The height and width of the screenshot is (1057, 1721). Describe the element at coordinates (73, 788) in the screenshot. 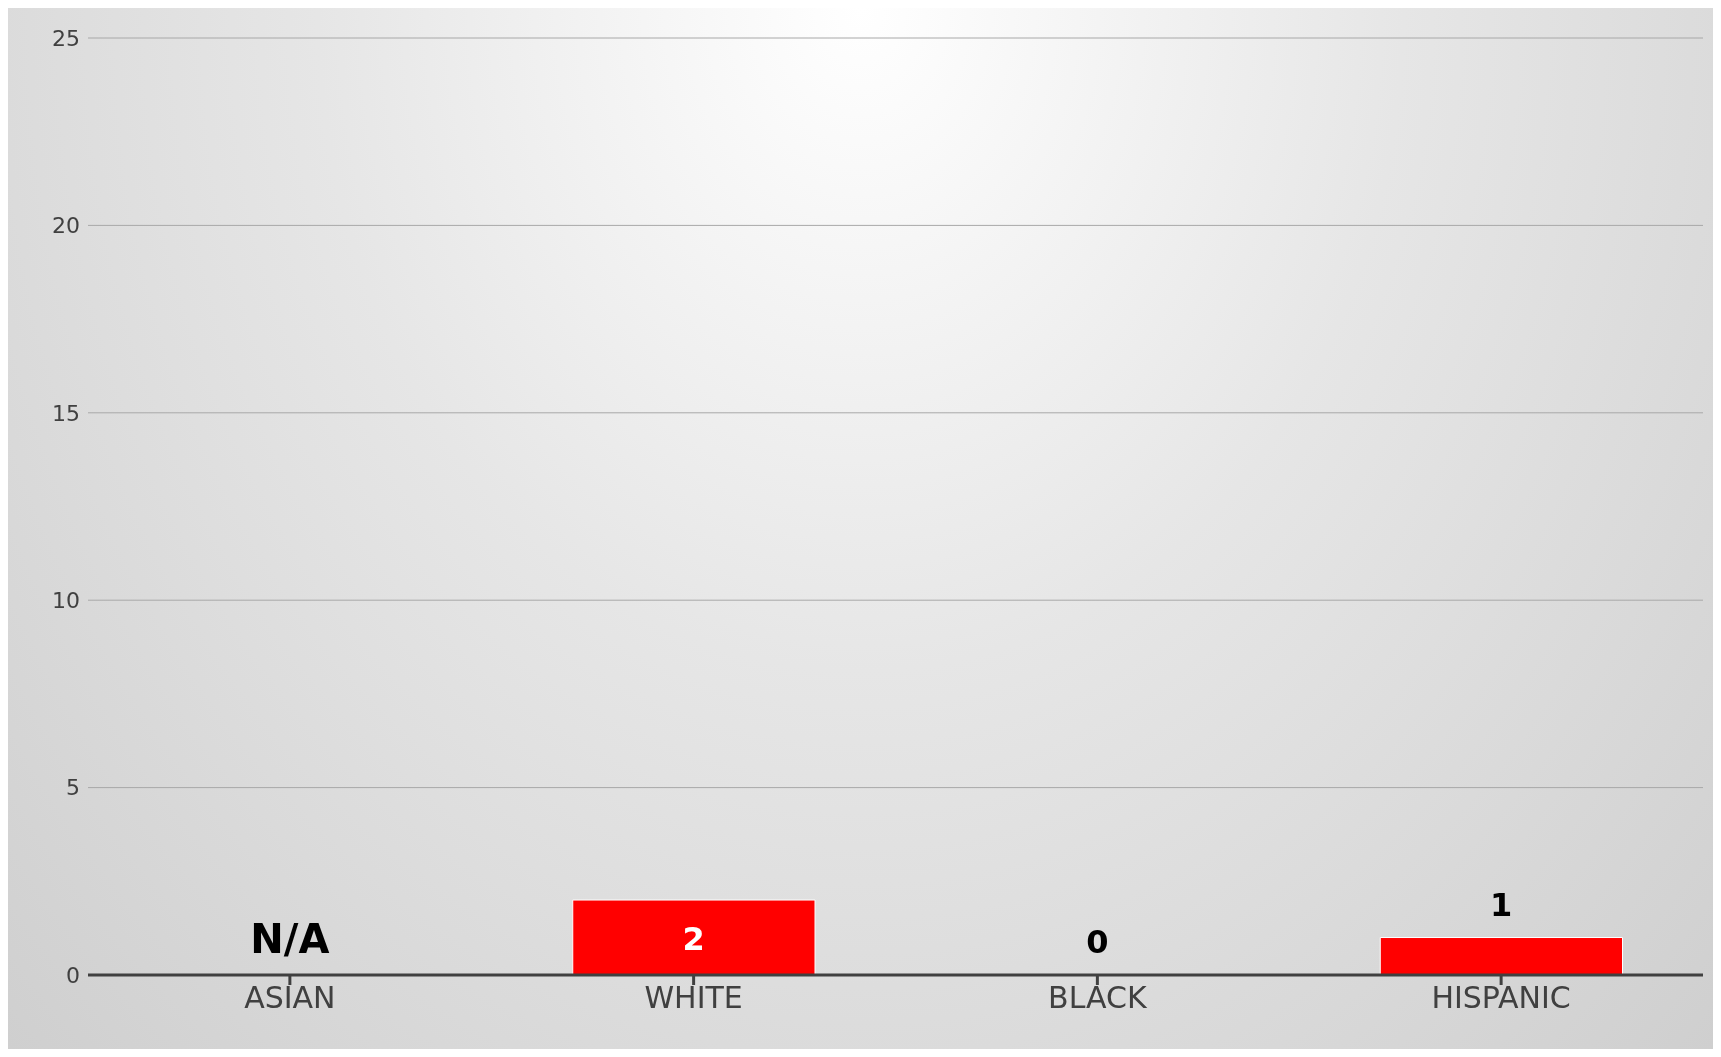

I see `y-tick-label: 5` at that location.